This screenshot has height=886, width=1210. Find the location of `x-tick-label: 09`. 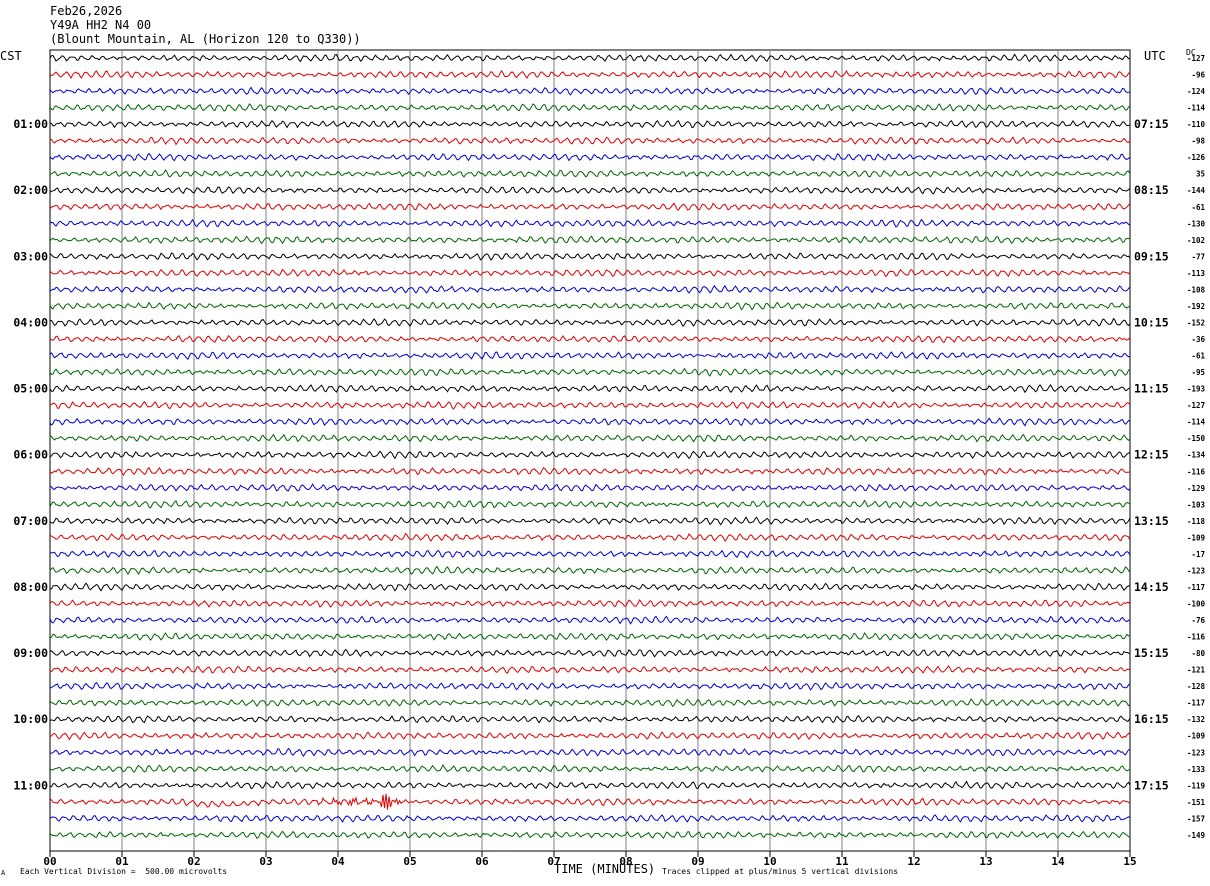

x-tick-label: 09 is located at coordinates (697, 861).